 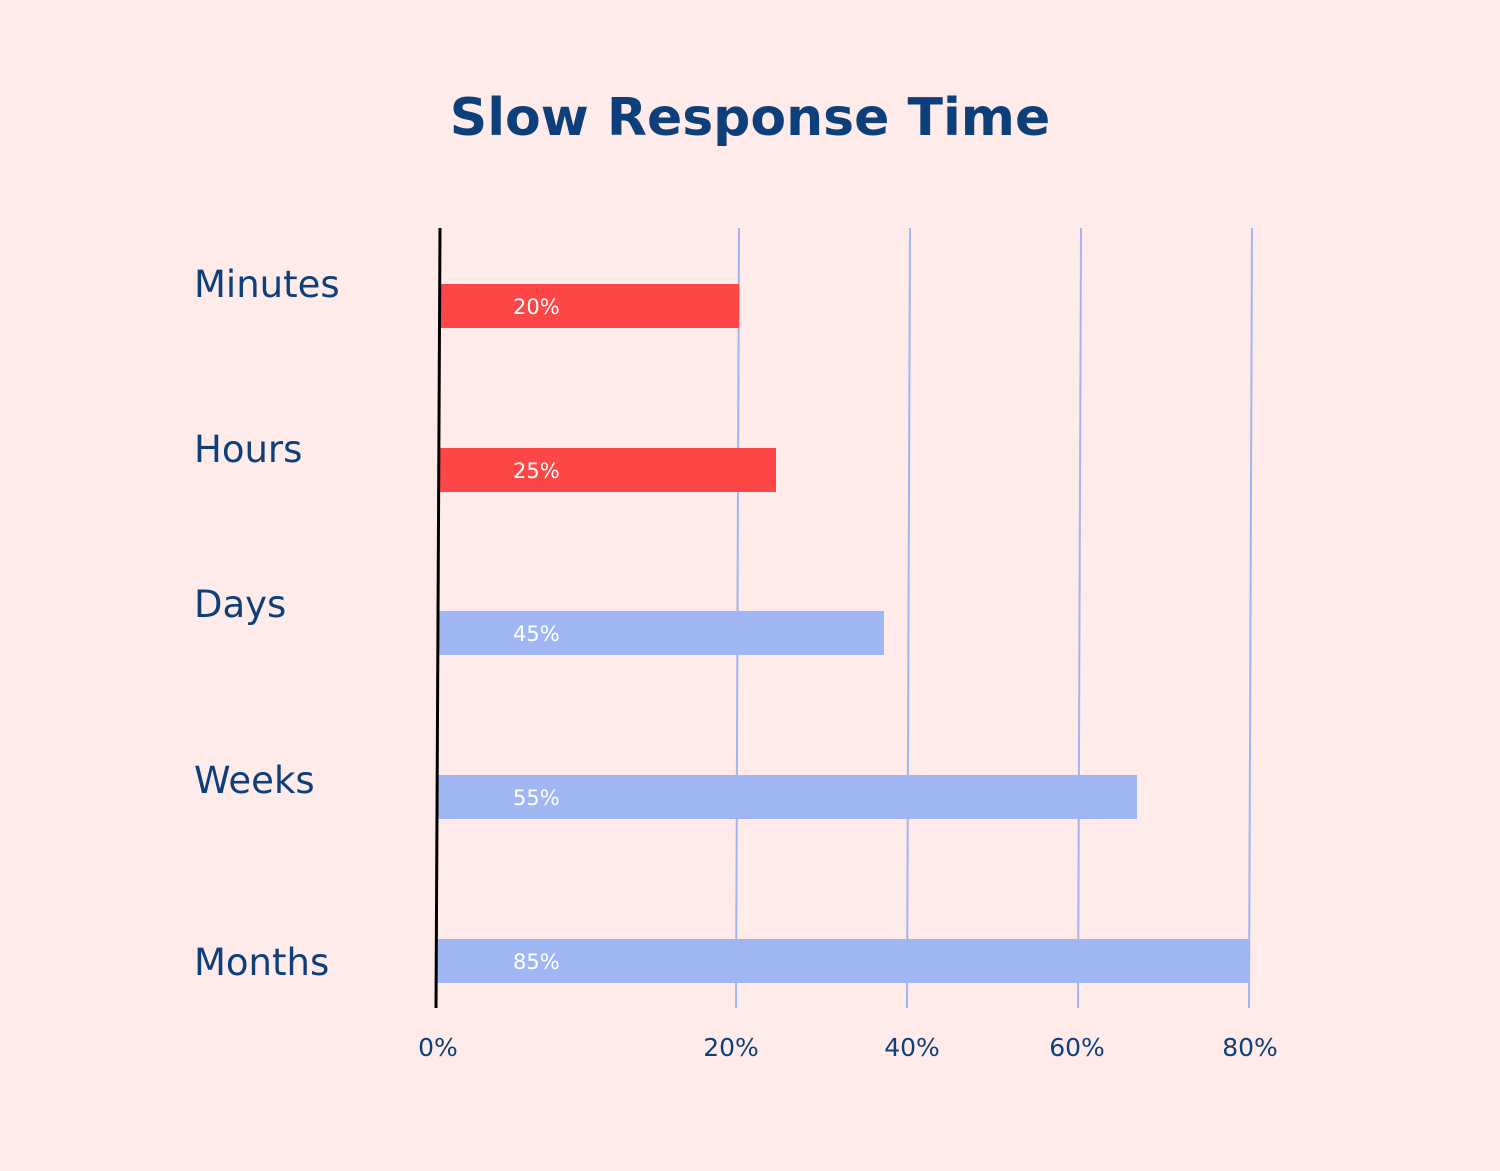 What do you see at coordinates (261, 962) in the screenshot?
I see `category-label-months: Months` at bounding box center [261, 962].